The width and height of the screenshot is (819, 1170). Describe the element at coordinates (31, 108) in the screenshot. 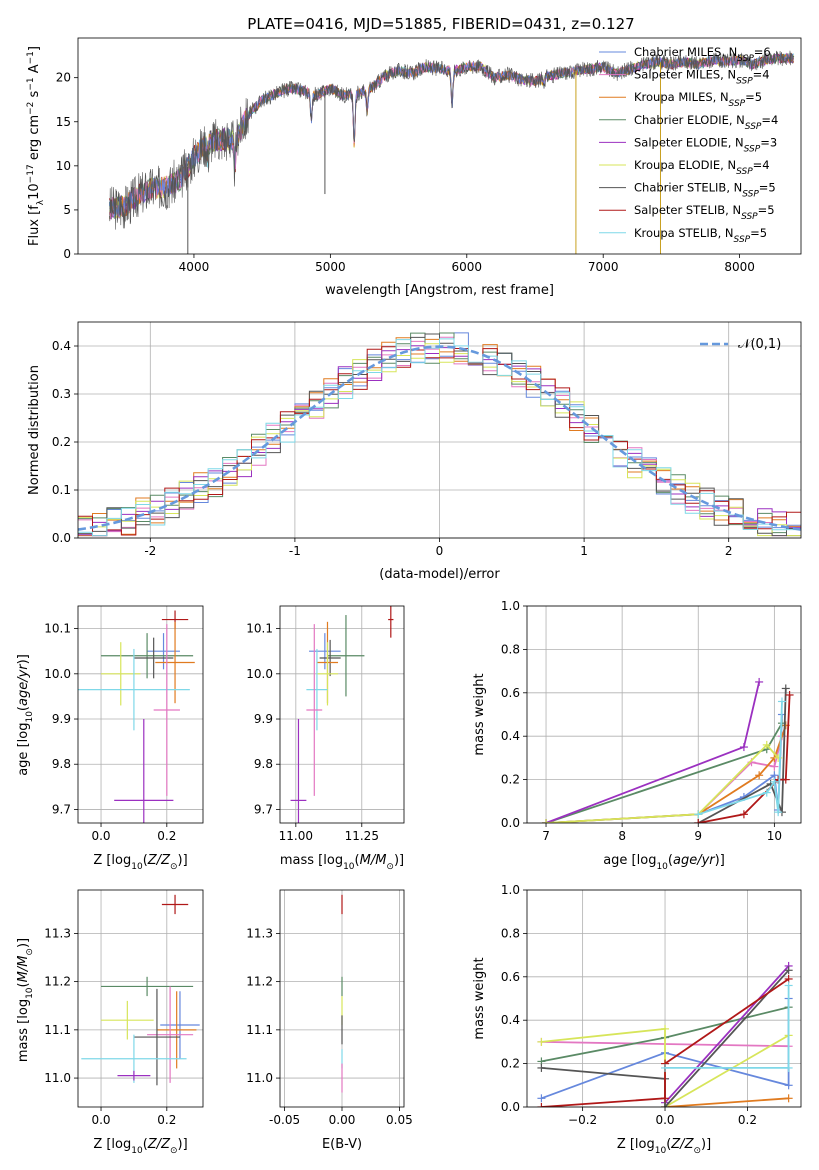

I see `label-part: −2` at that location.